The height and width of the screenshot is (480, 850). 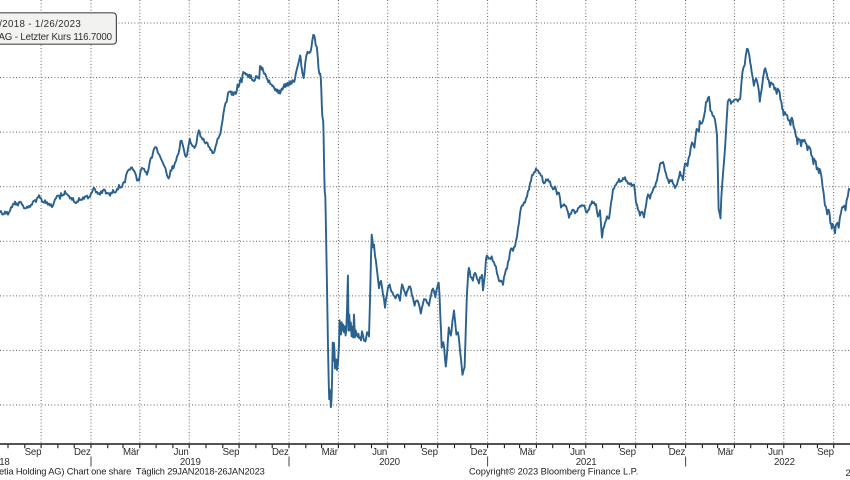 I want to click on svg-text: /2018 - 1/26/2023, so click(x=40, y=24).